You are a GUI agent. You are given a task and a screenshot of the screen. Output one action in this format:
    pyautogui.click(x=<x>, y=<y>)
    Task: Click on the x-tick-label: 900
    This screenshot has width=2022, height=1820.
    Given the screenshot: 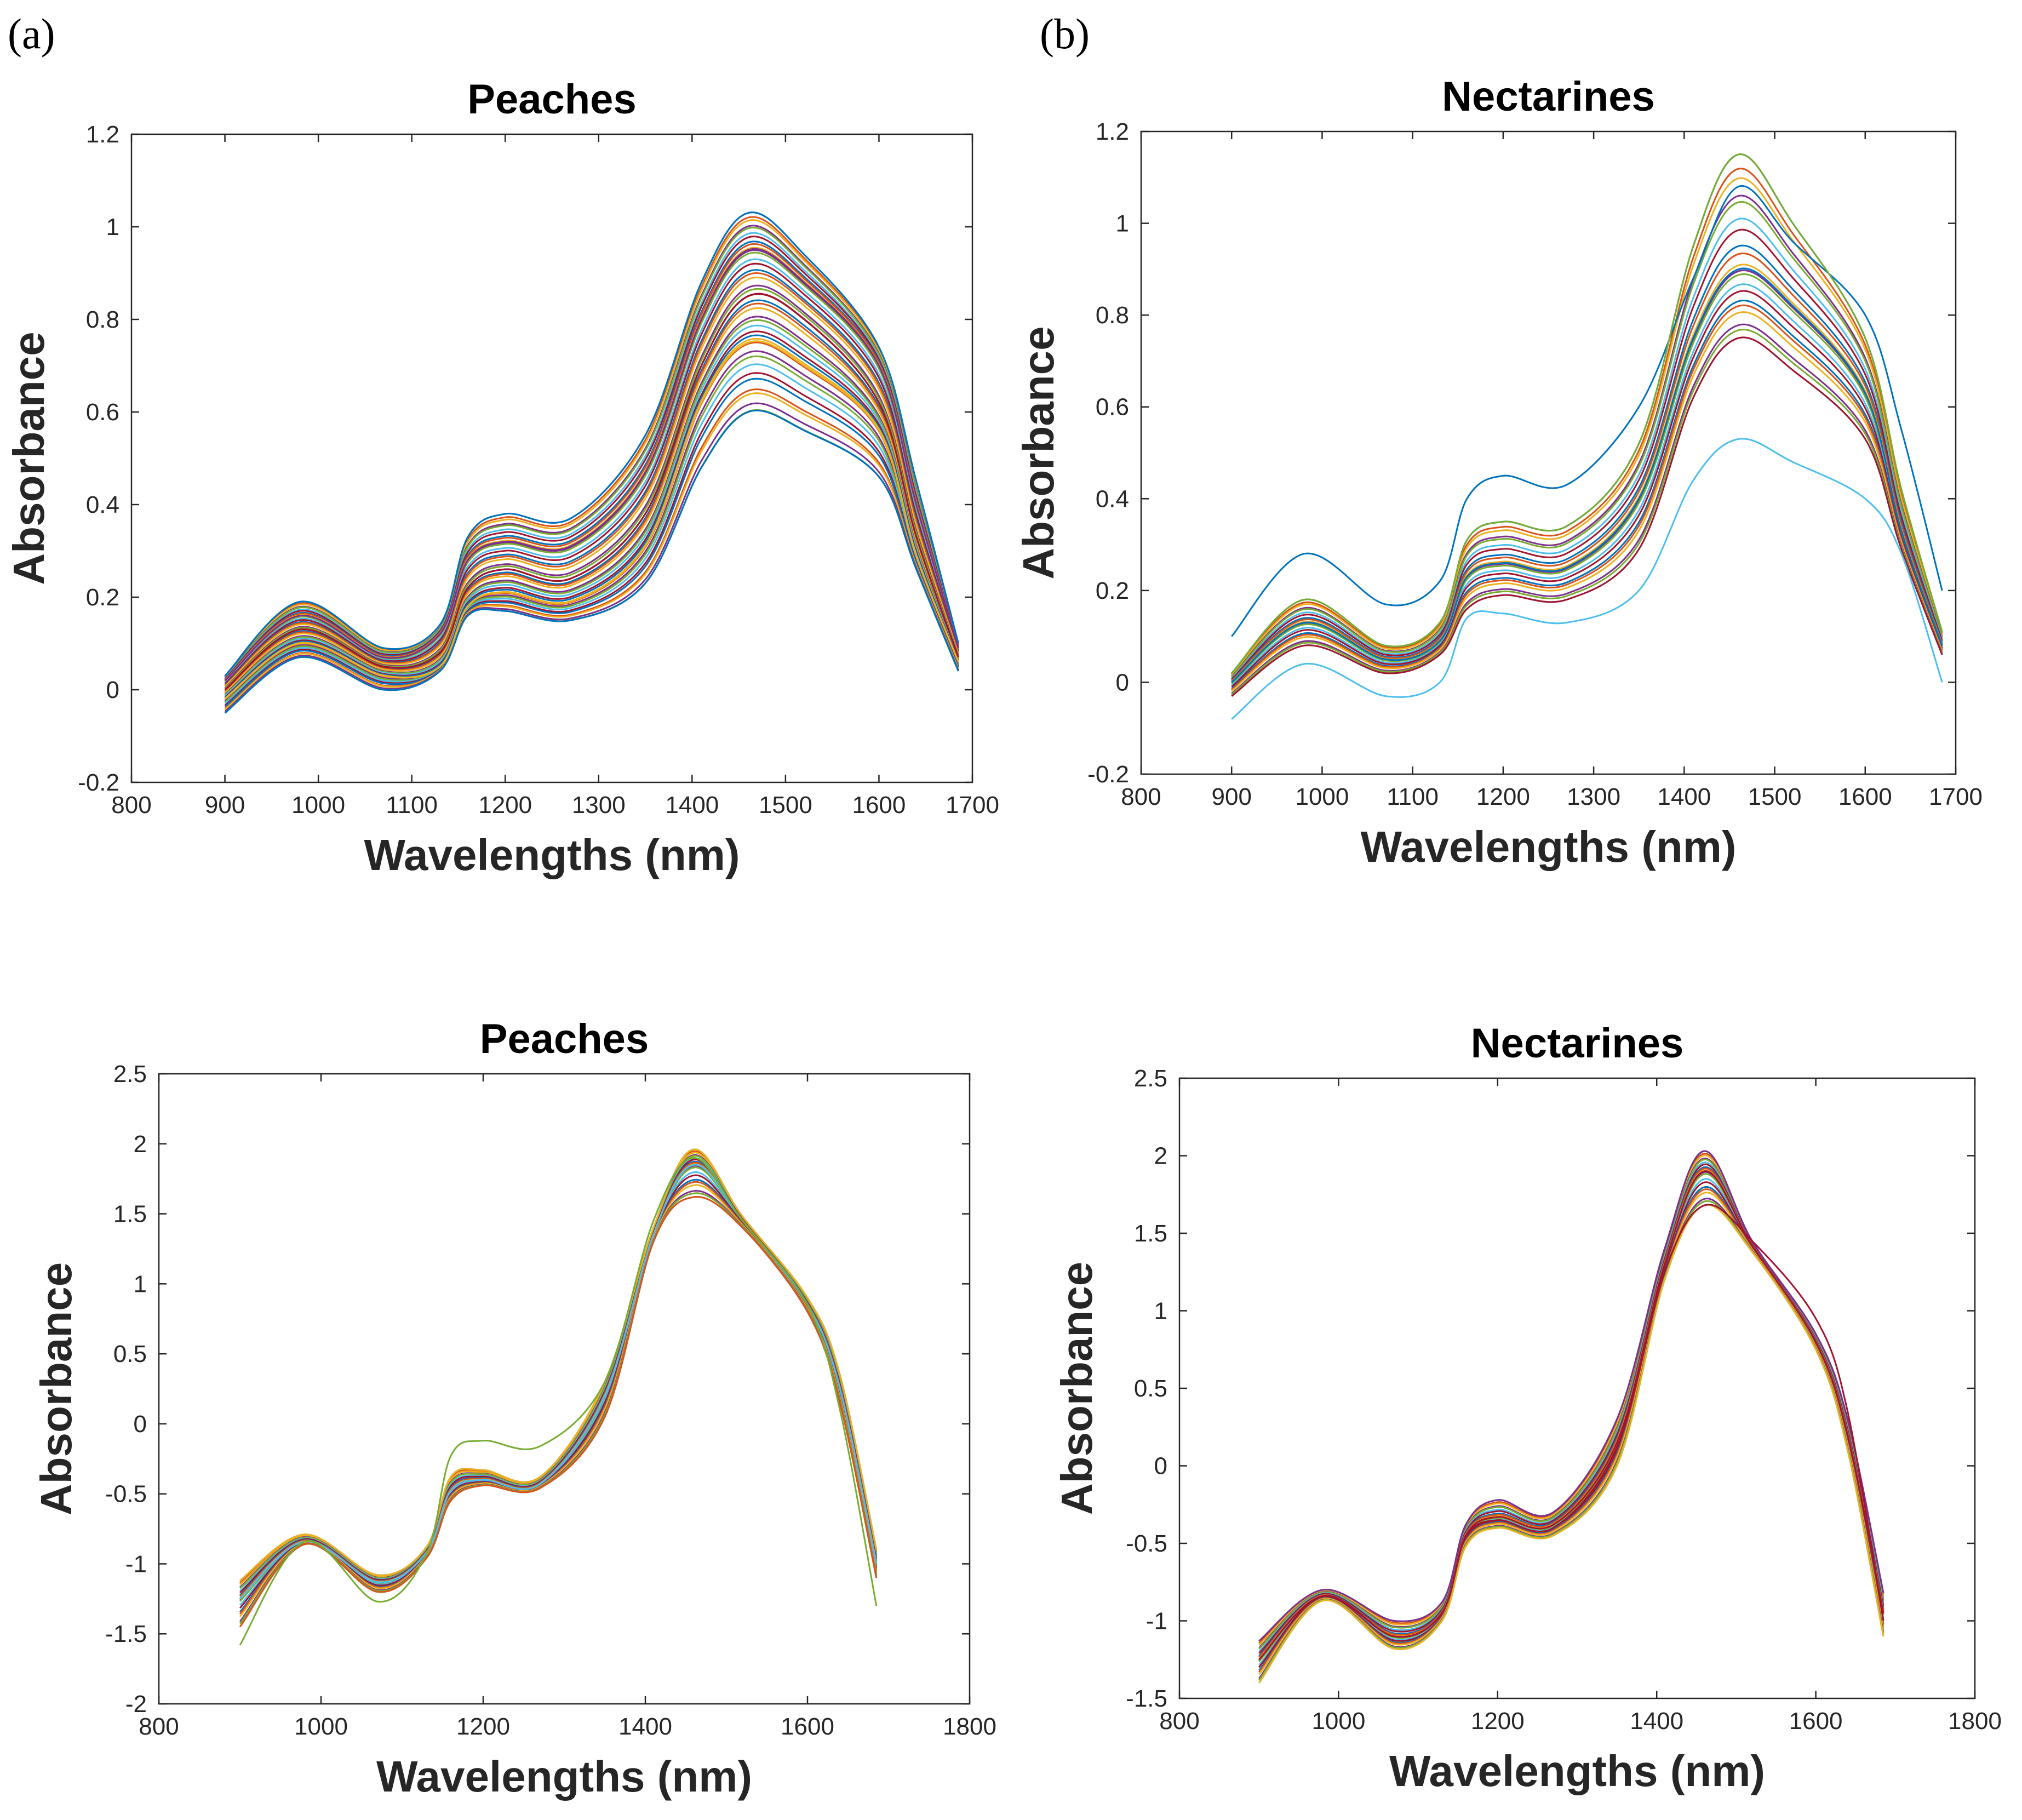 What is the action you would take?
    pyautogui.click(x=1232, y=796)
    